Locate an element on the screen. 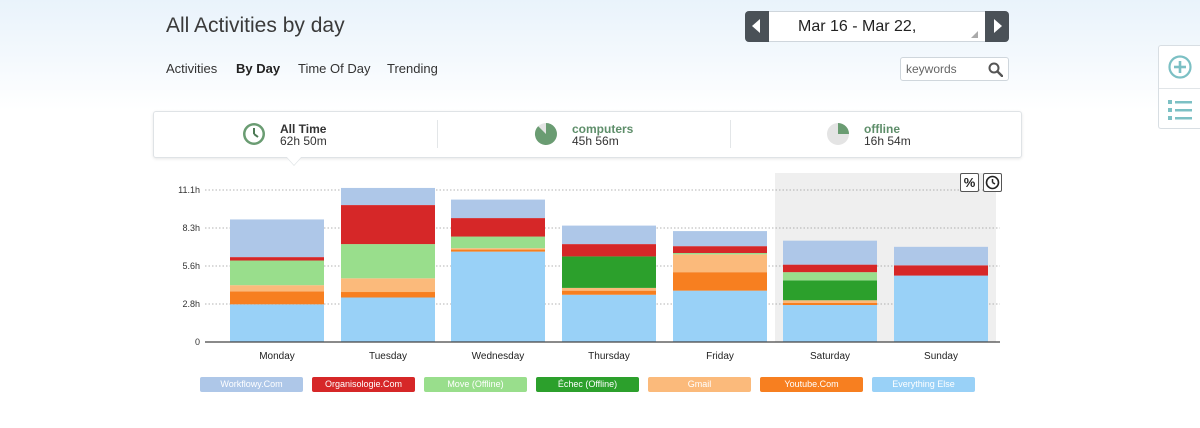 The height and width of the screenshot is (428, 1200). summary-label: offline is located at coordinates (882, 129).